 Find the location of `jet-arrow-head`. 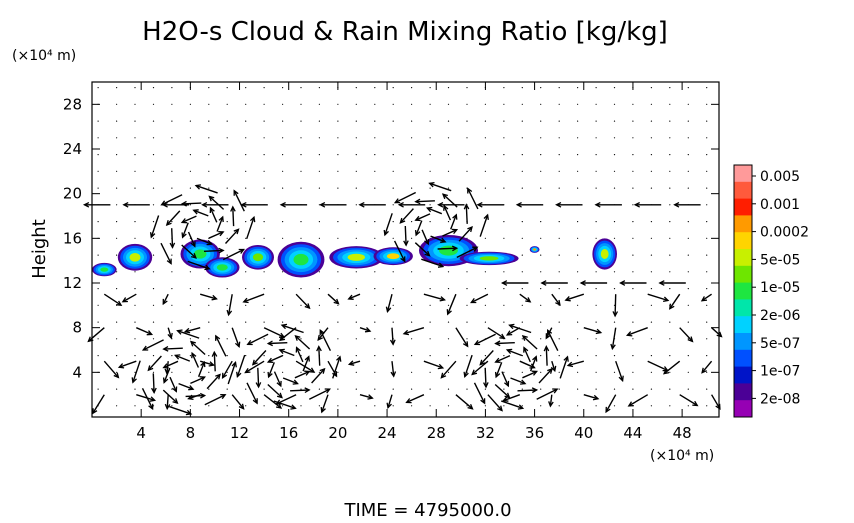

jet-arrow-head is located at coordinates (636, 205).